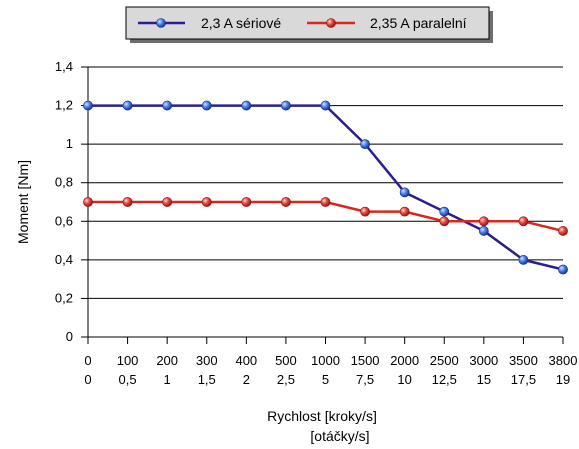 The width and height of the screenshot is (579, 449). Describe the element at coordinates (286, 360) in the screenshot. I see `x-tick-label-primary: 500` at that location.